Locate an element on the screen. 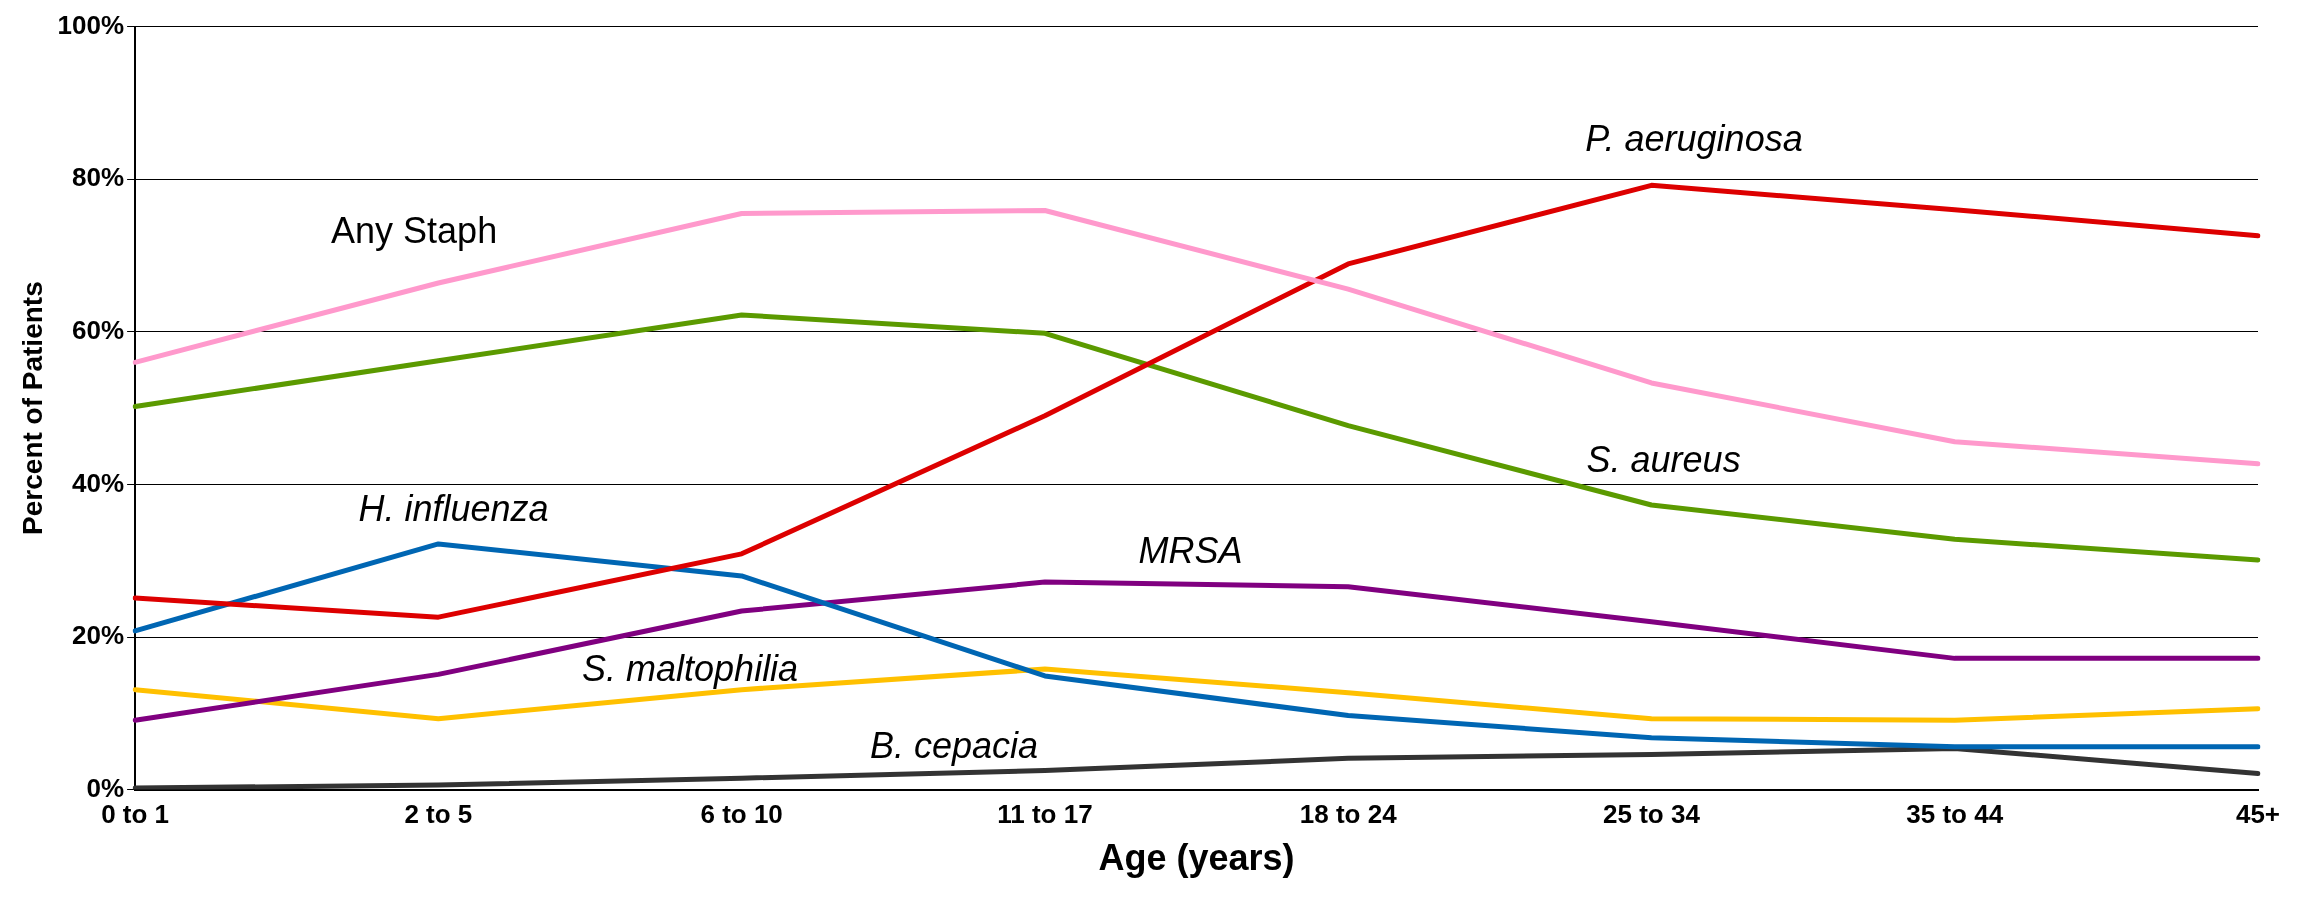 This screenshot has width=2310, height=898. x-tick-label: 45+ is located at coordinates (2258, 814).